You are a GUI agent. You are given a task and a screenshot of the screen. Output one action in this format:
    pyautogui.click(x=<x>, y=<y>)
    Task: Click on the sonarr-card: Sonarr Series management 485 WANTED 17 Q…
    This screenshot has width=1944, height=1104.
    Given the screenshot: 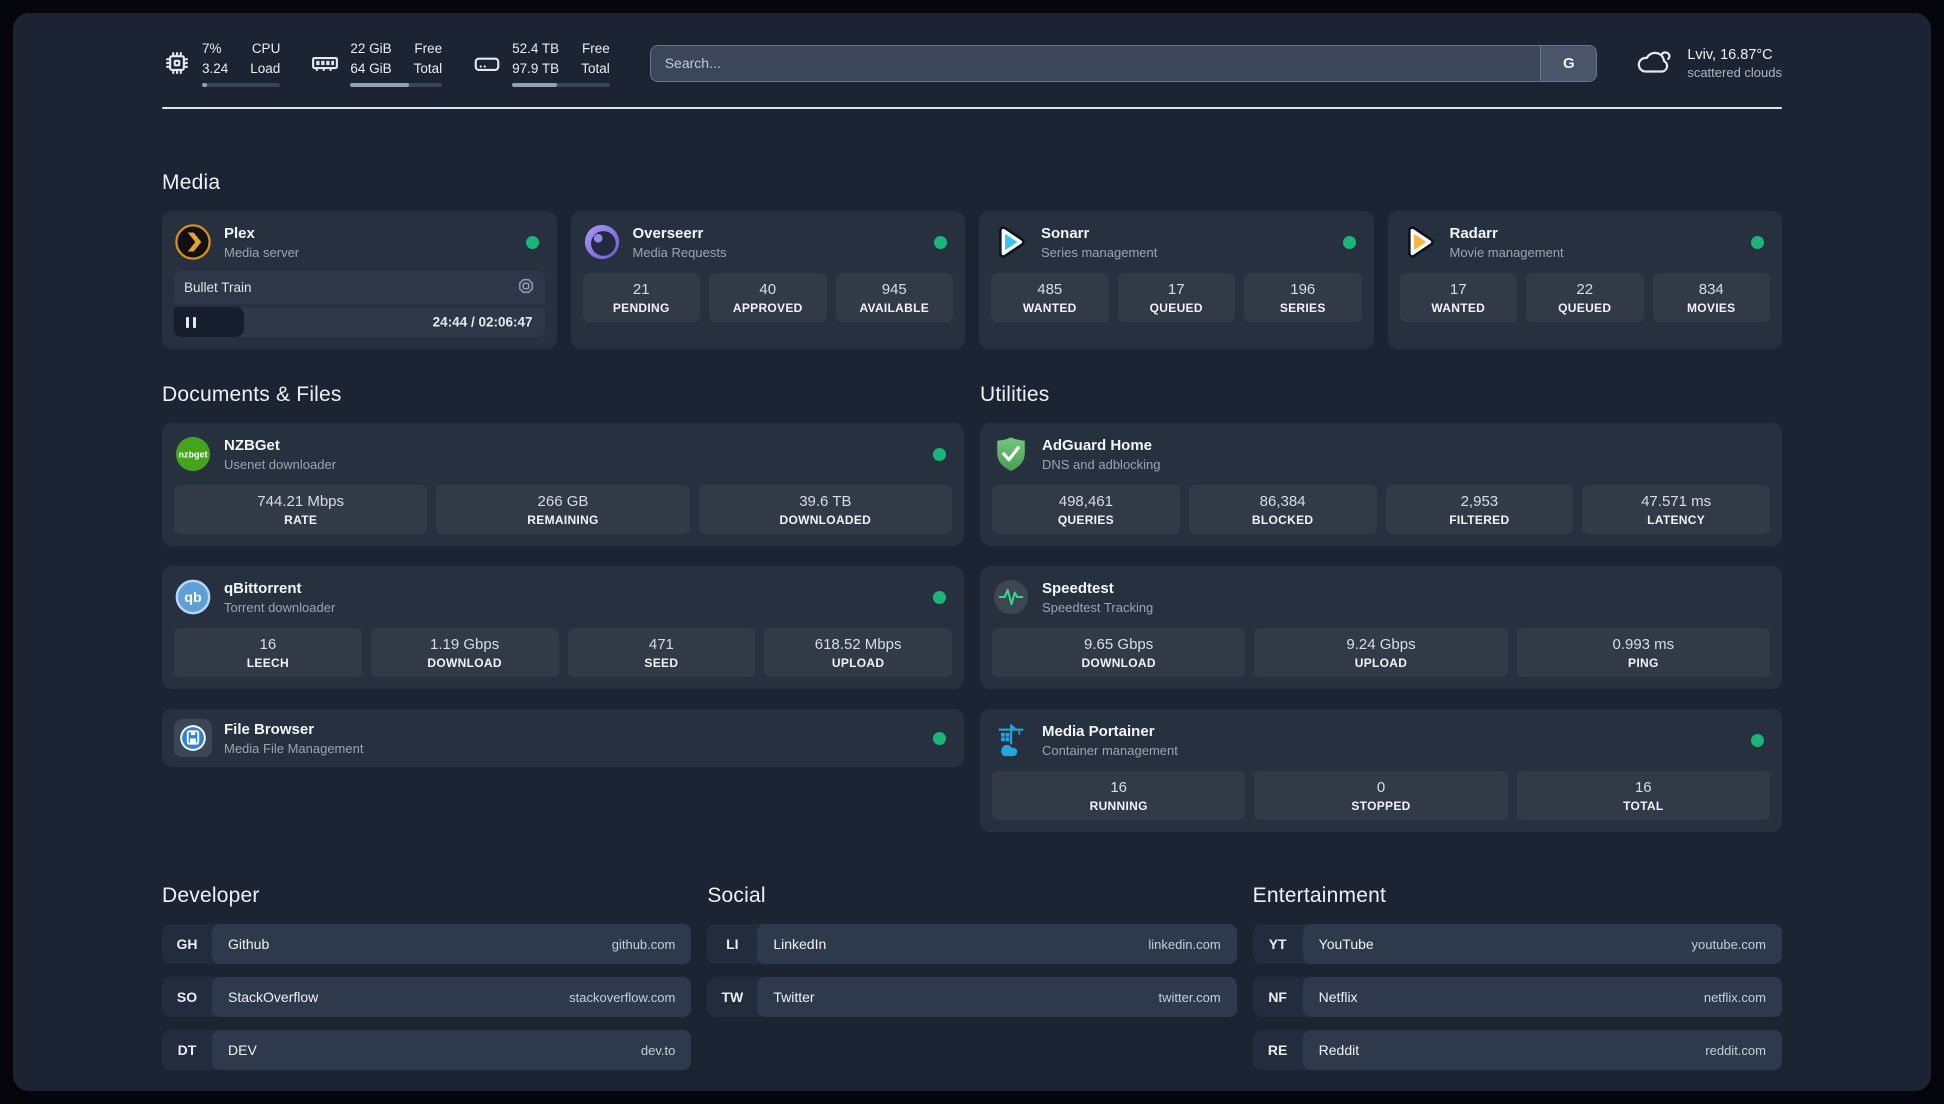 What is the action you would take?
    pyautogui.click(x=1176, y=280)
    